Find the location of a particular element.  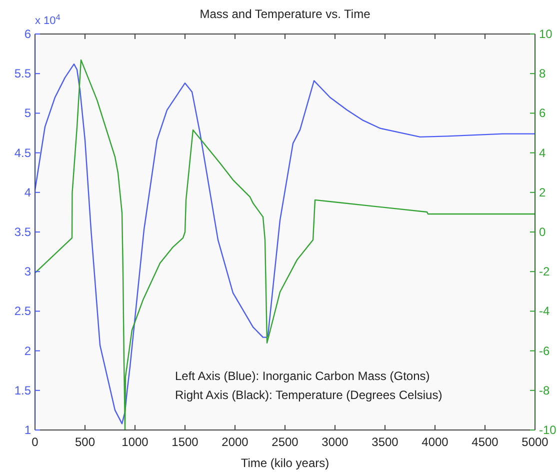

y2-tick-label: -8 is located at coordinates (544, 390).